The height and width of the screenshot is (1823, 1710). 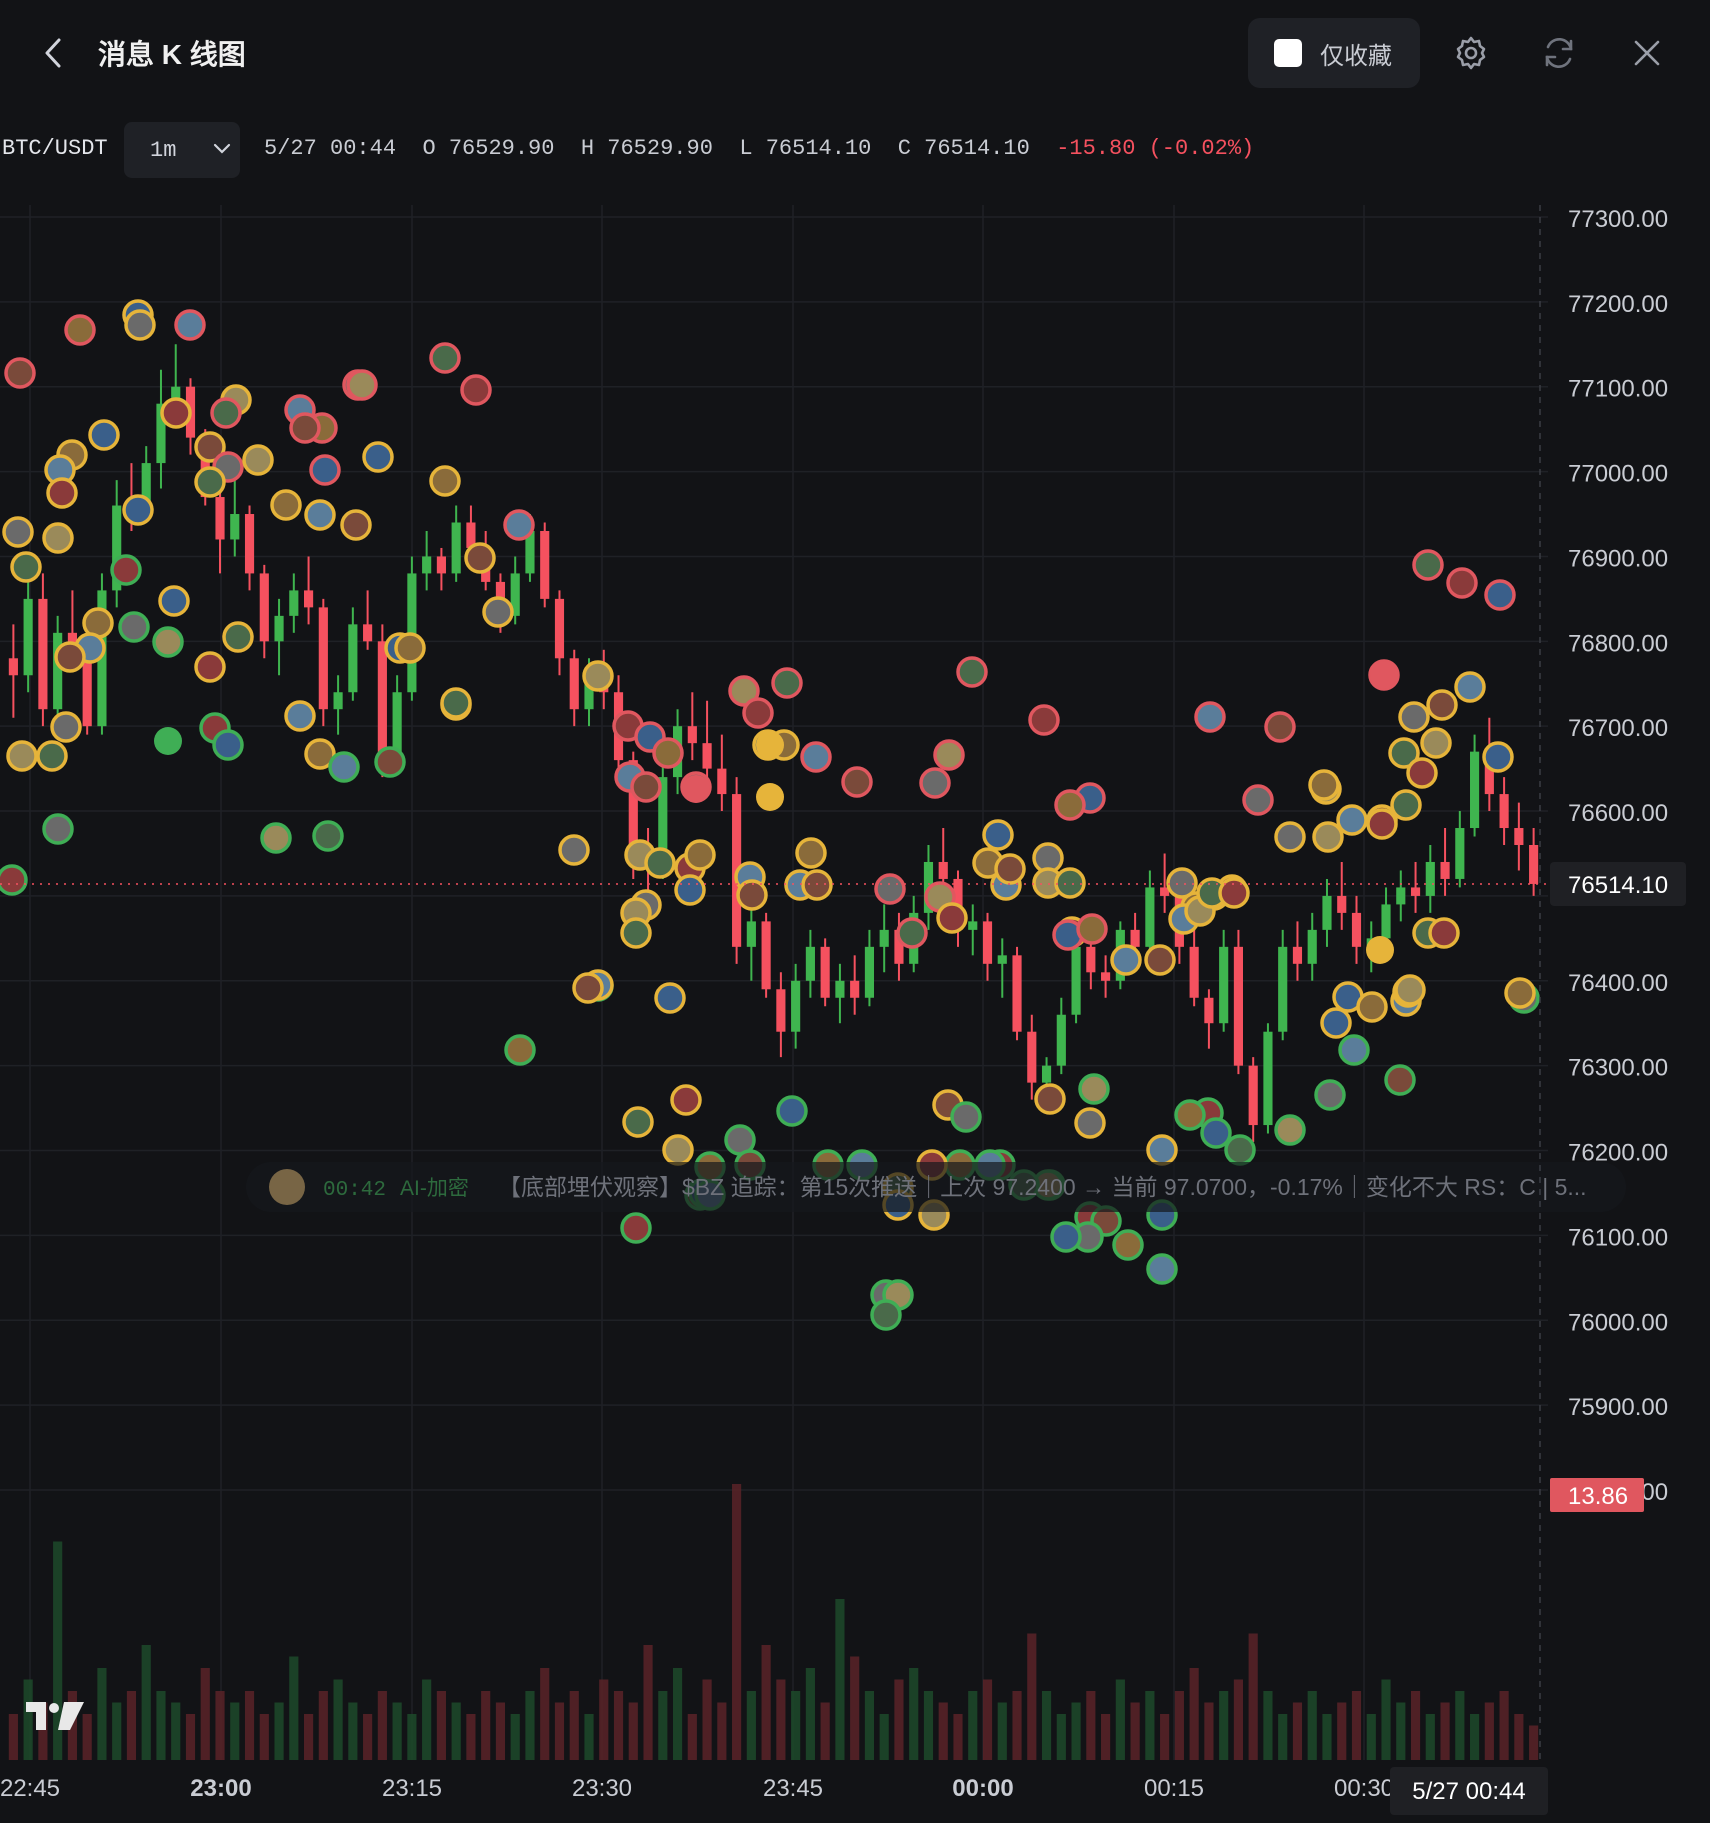 What do you see at coordinates (55, 148) in the screenshot?
I see `symbol-label: BTC/USDT` at bounding box center [55, 148].